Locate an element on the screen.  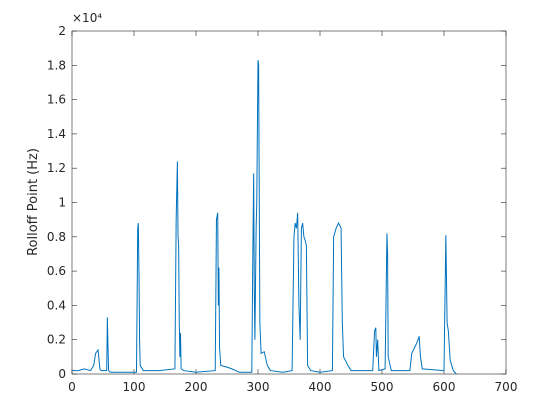
y-tick-label: 0.8 is located at coordinates (56, 237).